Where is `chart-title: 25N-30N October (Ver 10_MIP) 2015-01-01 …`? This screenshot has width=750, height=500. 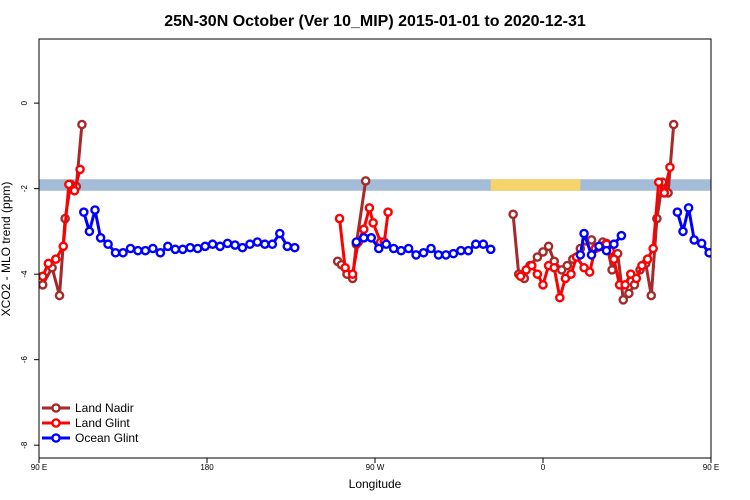 chart-title: 25N-30N October (Ver 10_MIP) 2015-01-01 … is located at coordinates (375, 21).